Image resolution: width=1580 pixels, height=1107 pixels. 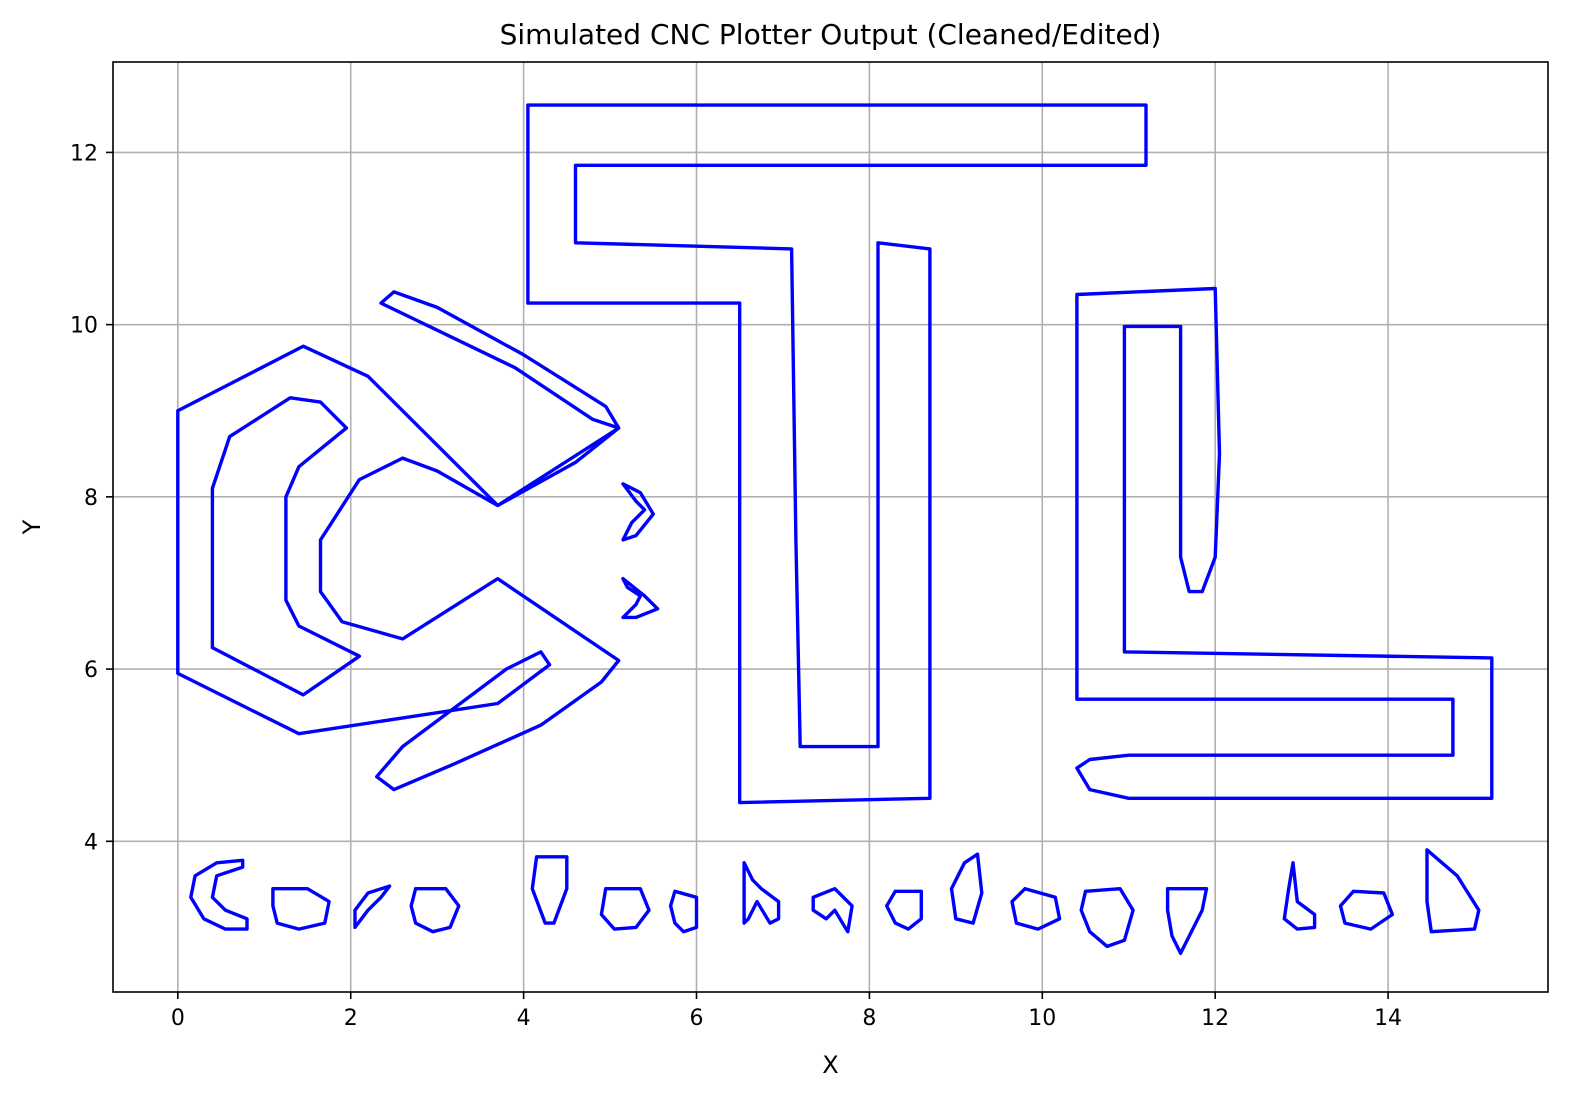 I want to click on series-line-letter-L-outline, so click(x=1284, y=543).